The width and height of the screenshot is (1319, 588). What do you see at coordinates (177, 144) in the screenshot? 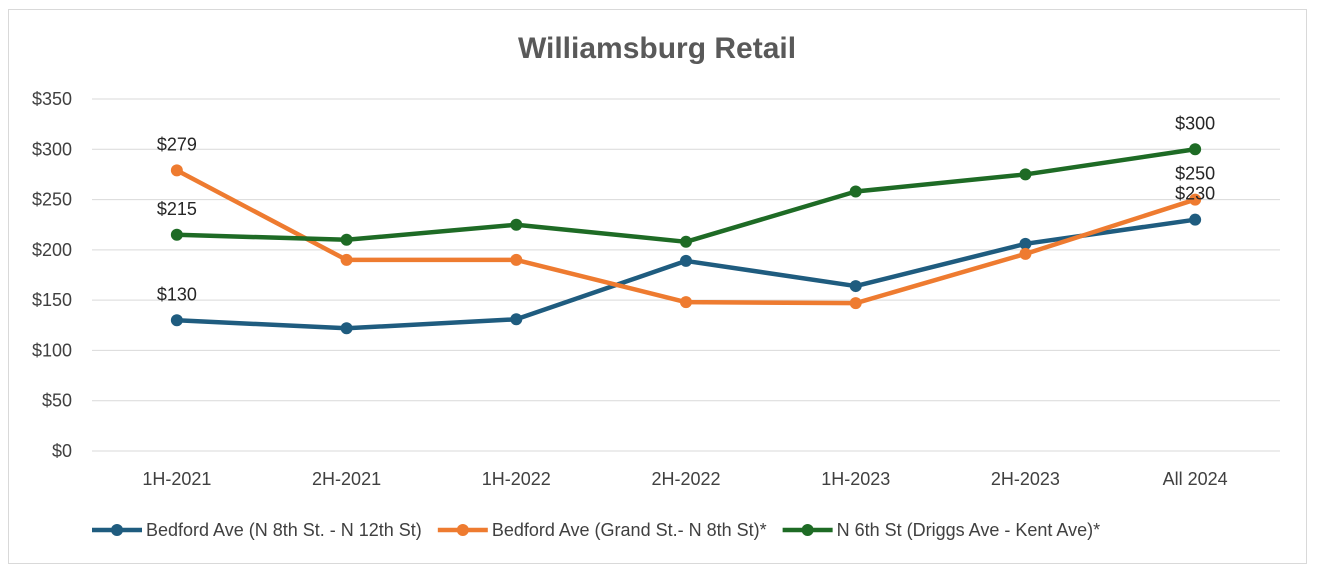
I see `data-label: $279` at bounding box center [177, 144].